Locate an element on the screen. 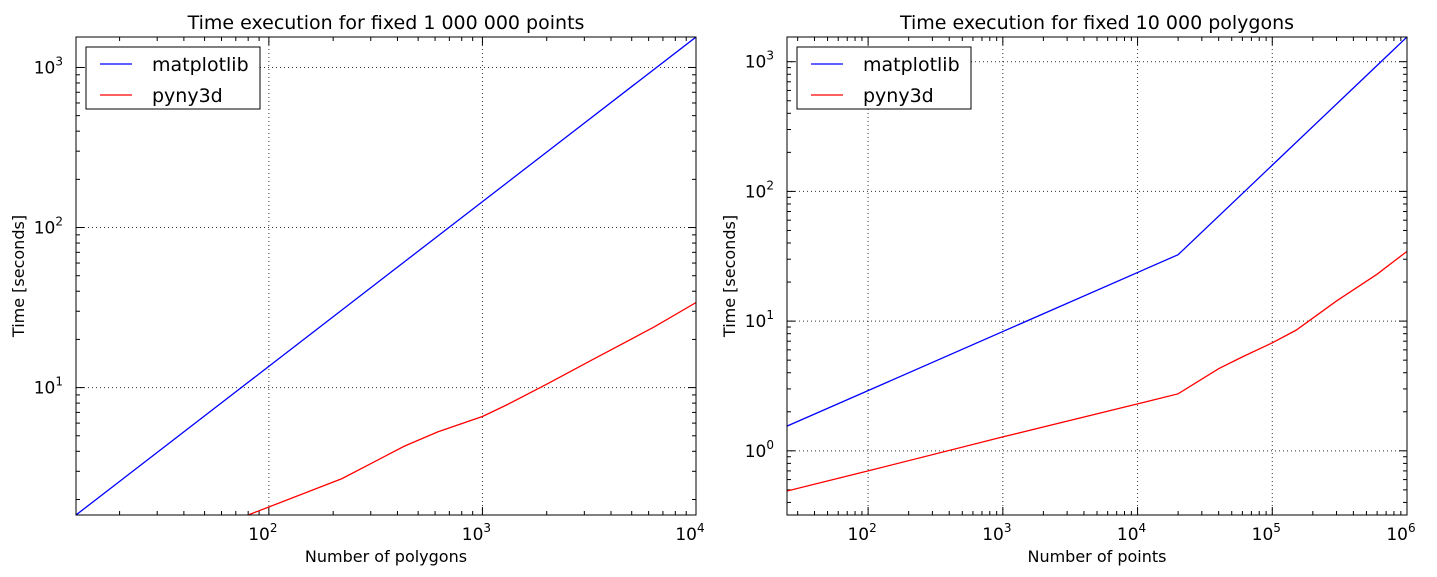 This screenshot has width=1437, height=577. y-tick-label: 10⁰ is located at coordinates (759, 450).